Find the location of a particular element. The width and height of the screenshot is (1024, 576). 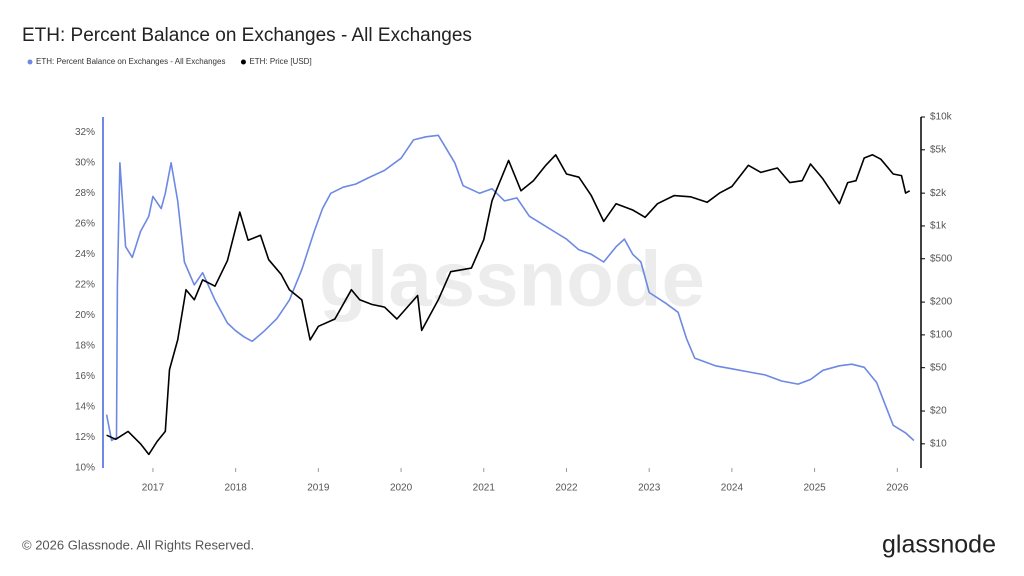

legend-label: ETH: Price [USD] is located at coordinates (280, 61).